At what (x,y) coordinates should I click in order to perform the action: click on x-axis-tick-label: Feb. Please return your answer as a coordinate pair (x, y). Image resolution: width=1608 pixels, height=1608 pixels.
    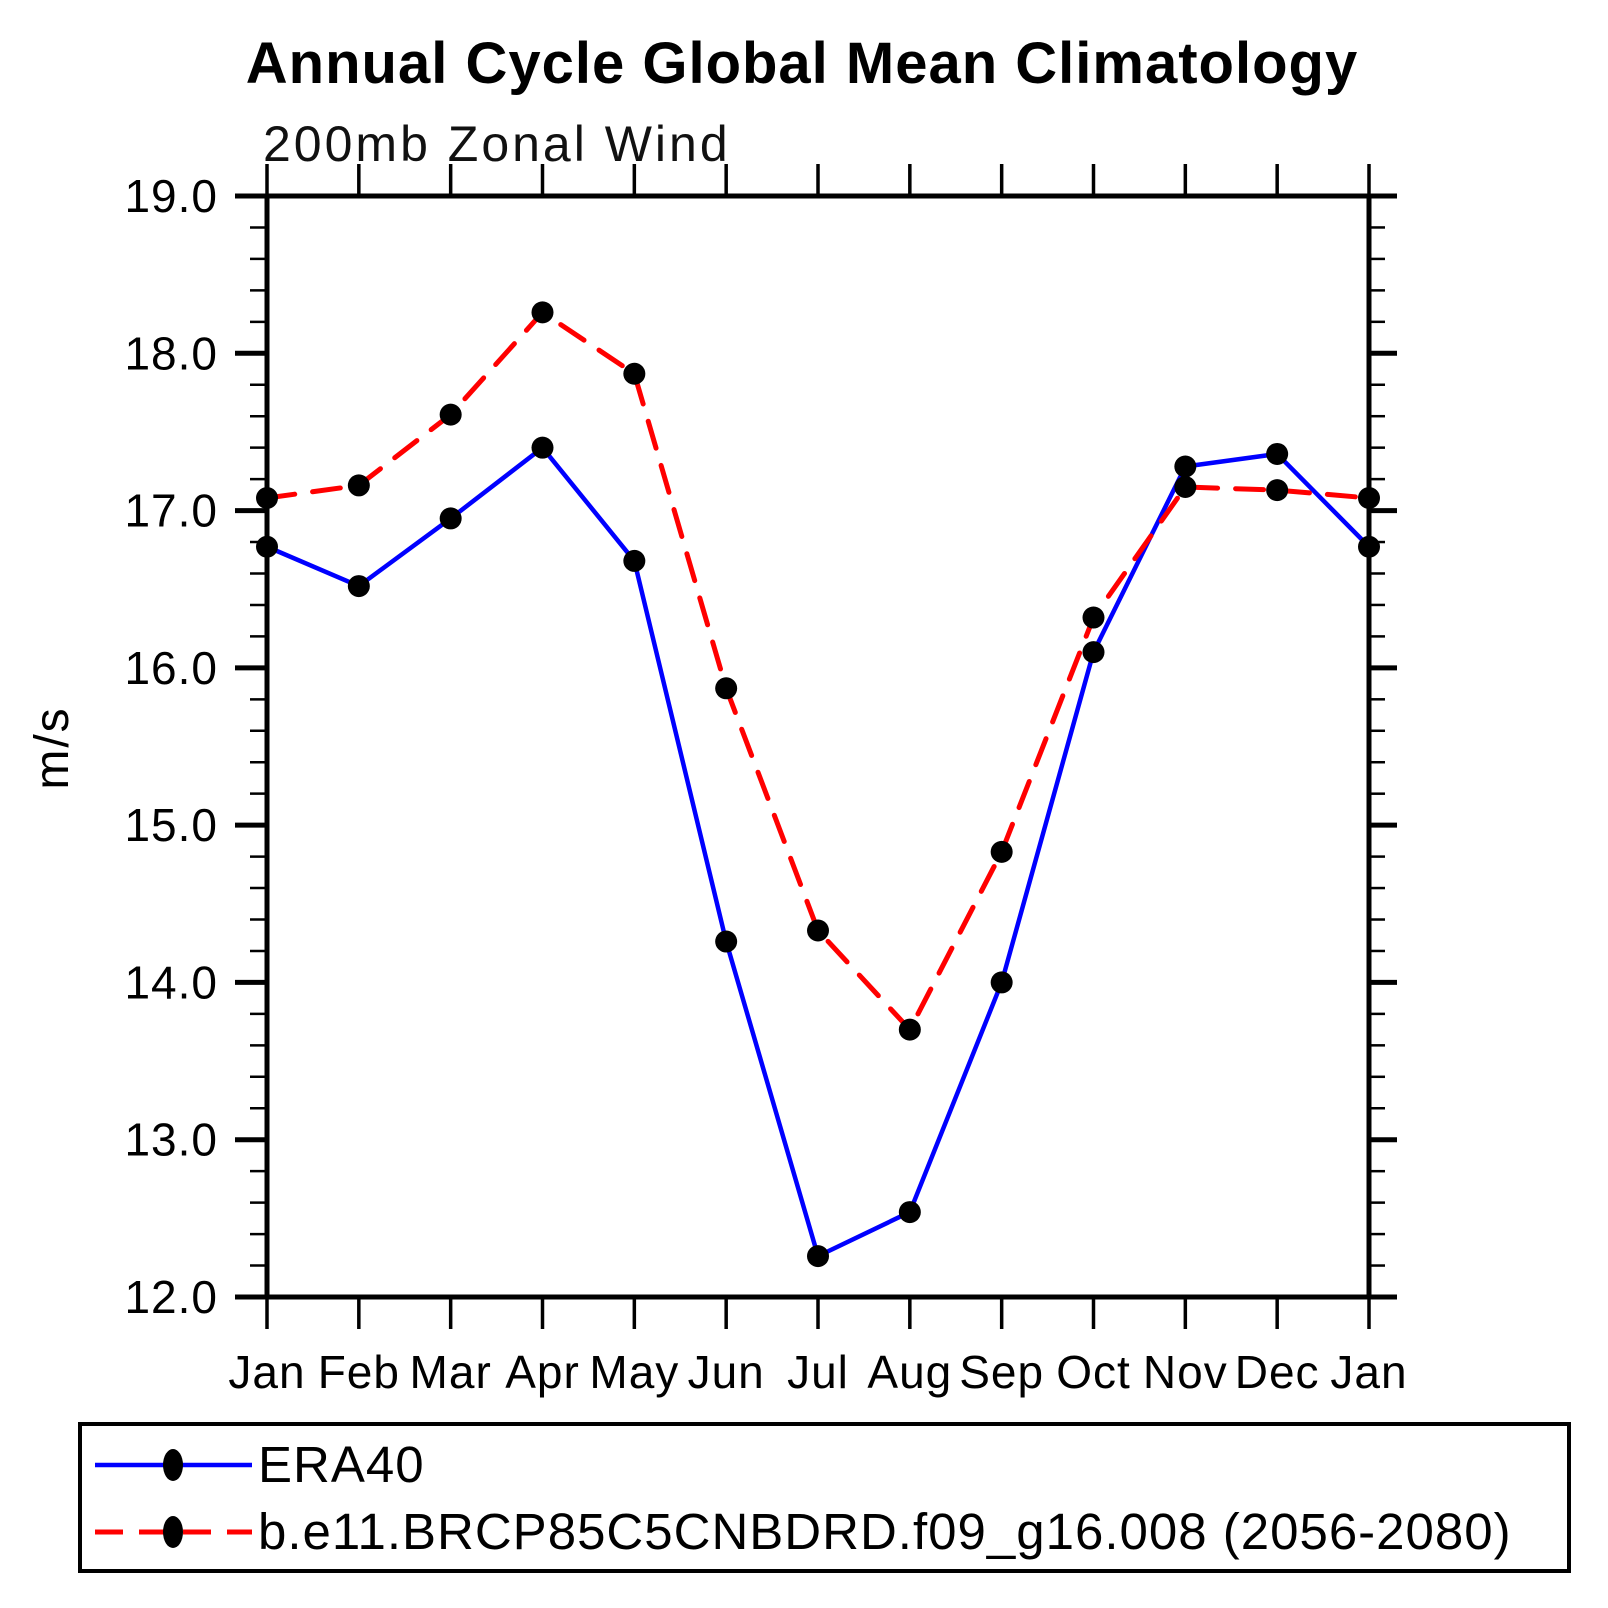
    Looking at the image, I should click on (359, 1372).